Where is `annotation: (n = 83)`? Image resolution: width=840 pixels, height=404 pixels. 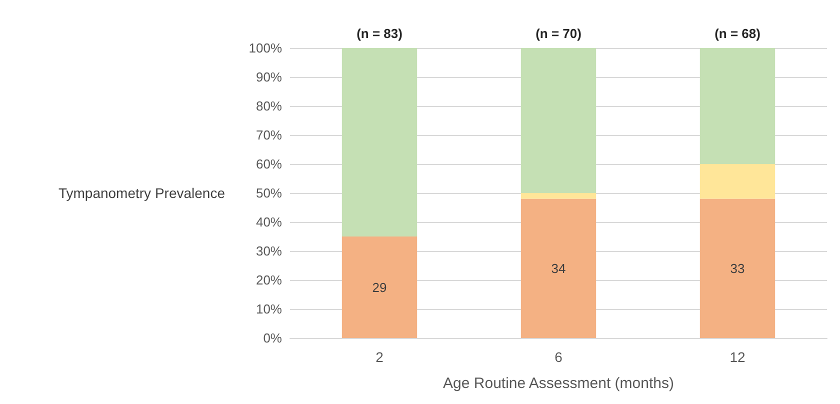
annotation: (n = 83) is located at coordinates (379, 33).